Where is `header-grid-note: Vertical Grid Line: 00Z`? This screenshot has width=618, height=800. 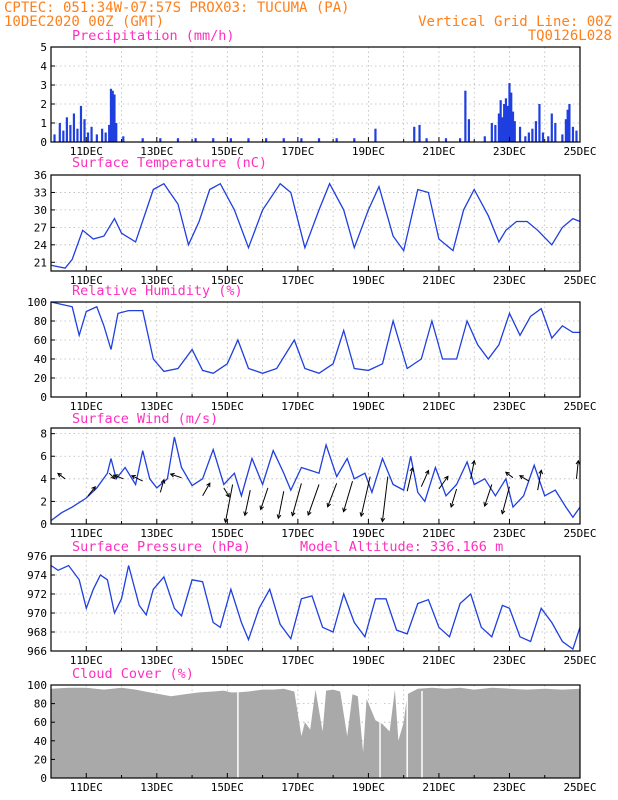
header-grid-note: Vertical Grid Line: 00Z is located at coordinates (515, 22).